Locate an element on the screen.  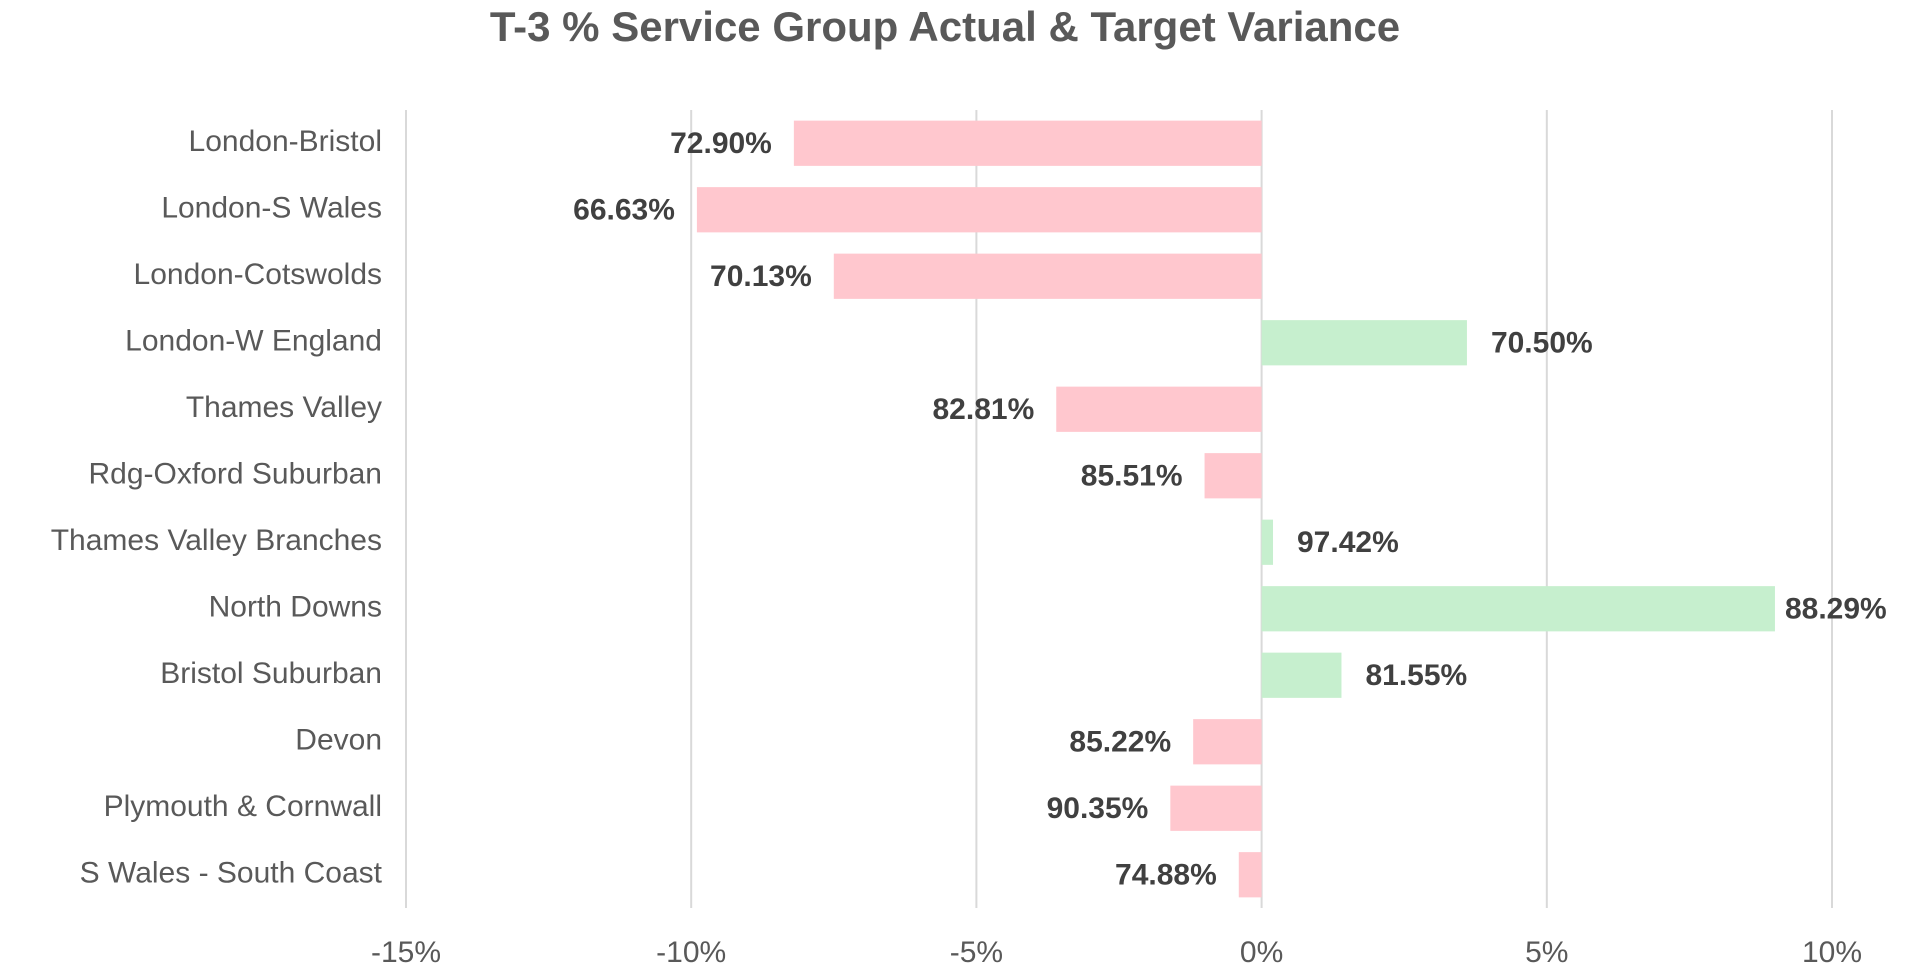
x-tick-label: 10% is located at coordinates (1832, 952).